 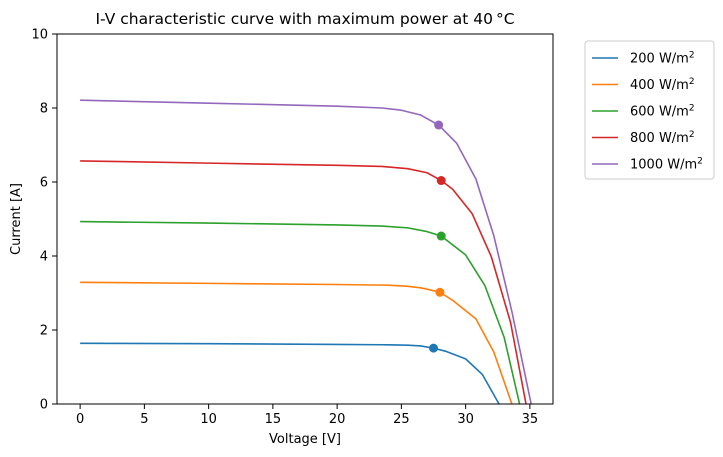 What do you see at coordinates (505, 19) in the screenshot?
I see `chart-title-unit: °C` at bounding box center [505, 19].